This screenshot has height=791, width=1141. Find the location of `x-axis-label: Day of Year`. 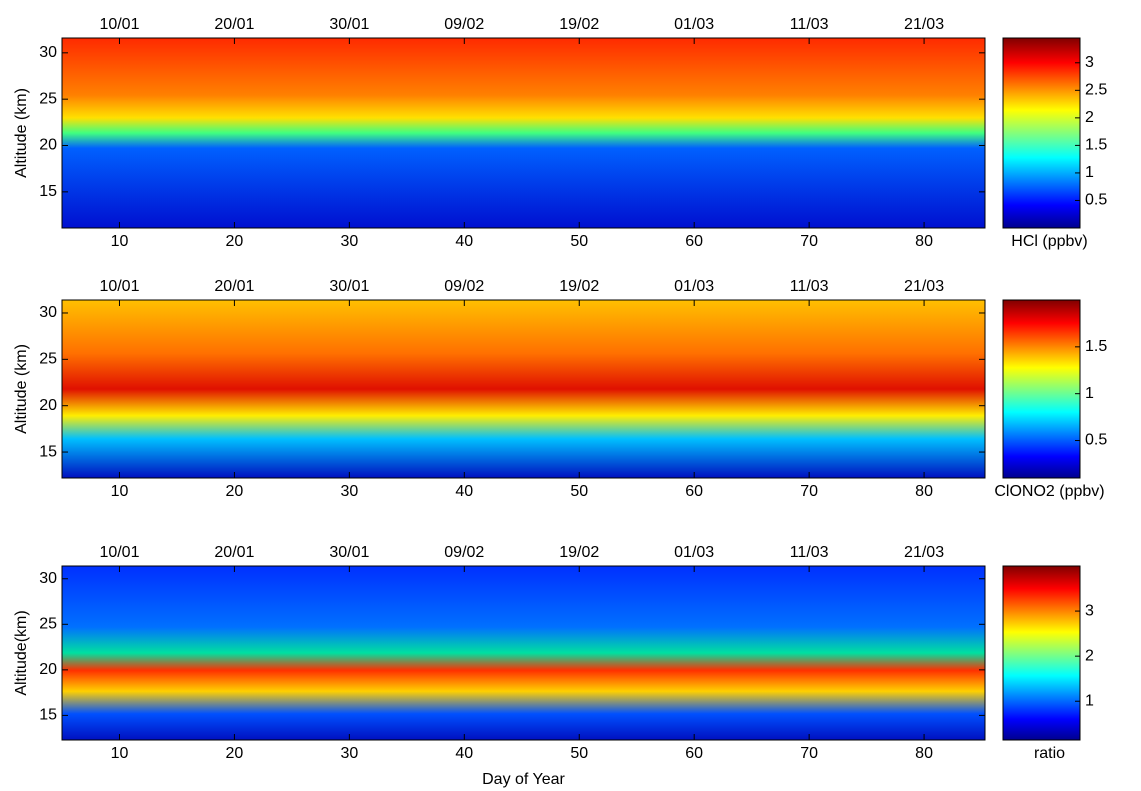

x-axis-label: Day of Year is located at coordinates (523, 779).